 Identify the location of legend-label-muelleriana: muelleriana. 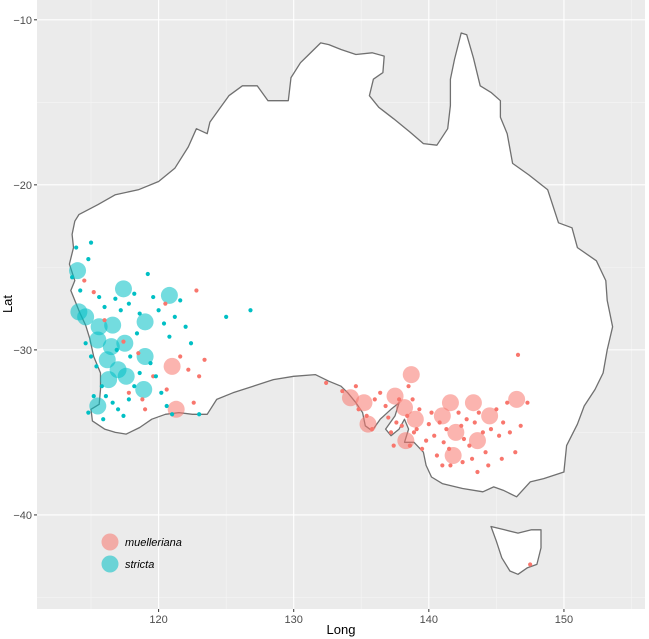
(153, 543).